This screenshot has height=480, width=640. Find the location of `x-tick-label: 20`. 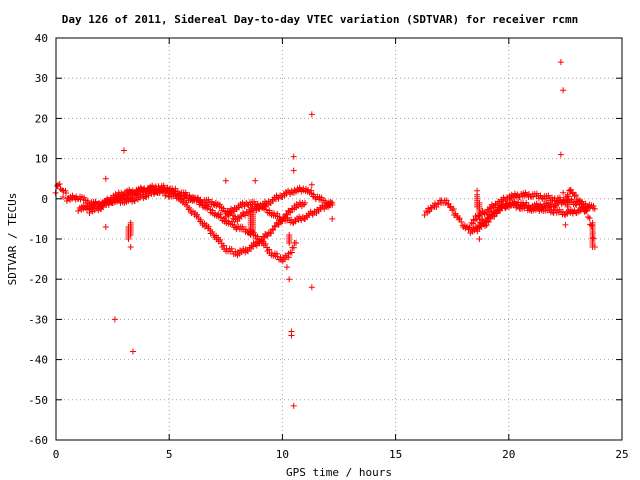

x-tick-label: 20 is located at coordinates (508, 454).